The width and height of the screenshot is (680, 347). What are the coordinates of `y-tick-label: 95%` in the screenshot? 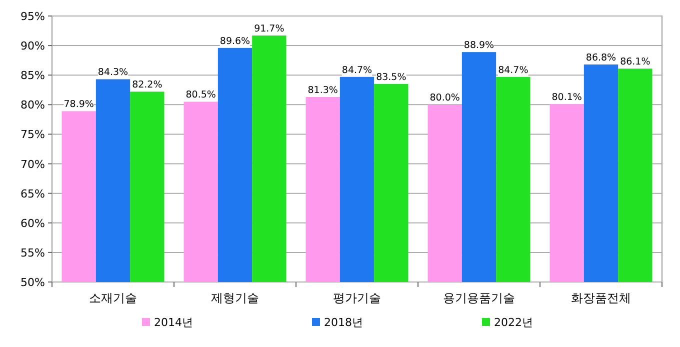 It's located at (32, 16).